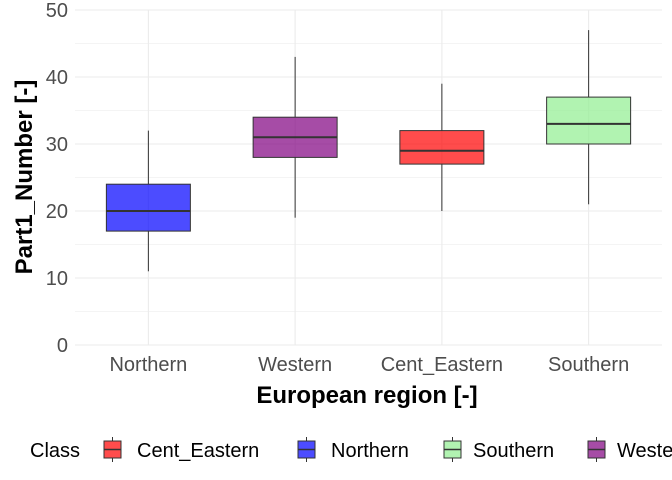 This screenshot has height=480, width=672. What do you see at coordinates (148, 365) in the screenshot?
I see `x-tick-label: Northern` at bounding box center [148, 365].